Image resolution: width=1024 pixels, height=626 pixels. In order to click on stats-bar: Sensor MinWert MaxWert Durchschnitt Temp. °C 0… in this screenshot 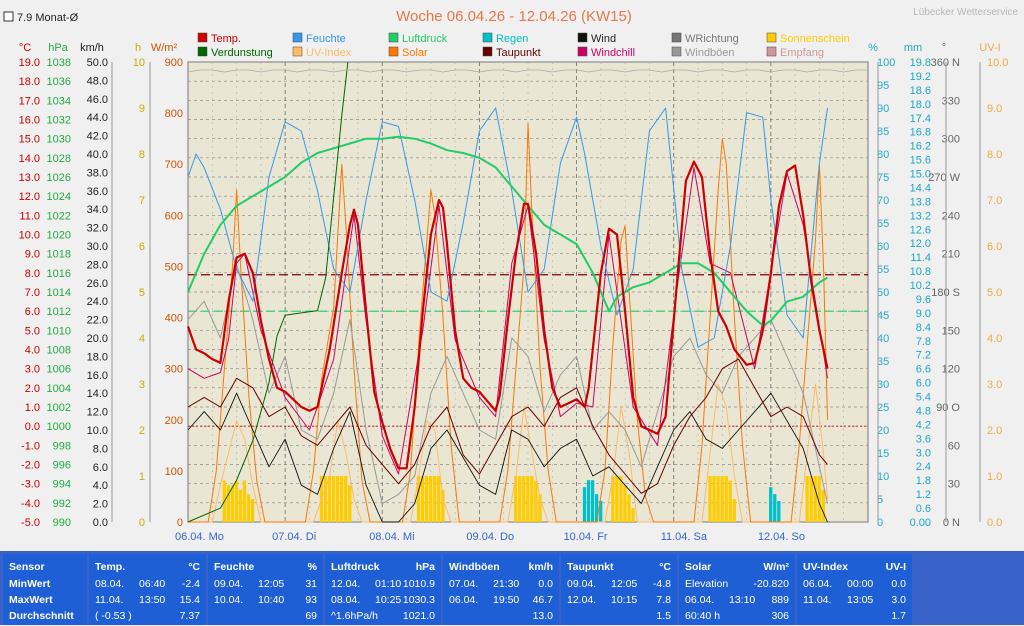, I will do `click(512, 588)`.